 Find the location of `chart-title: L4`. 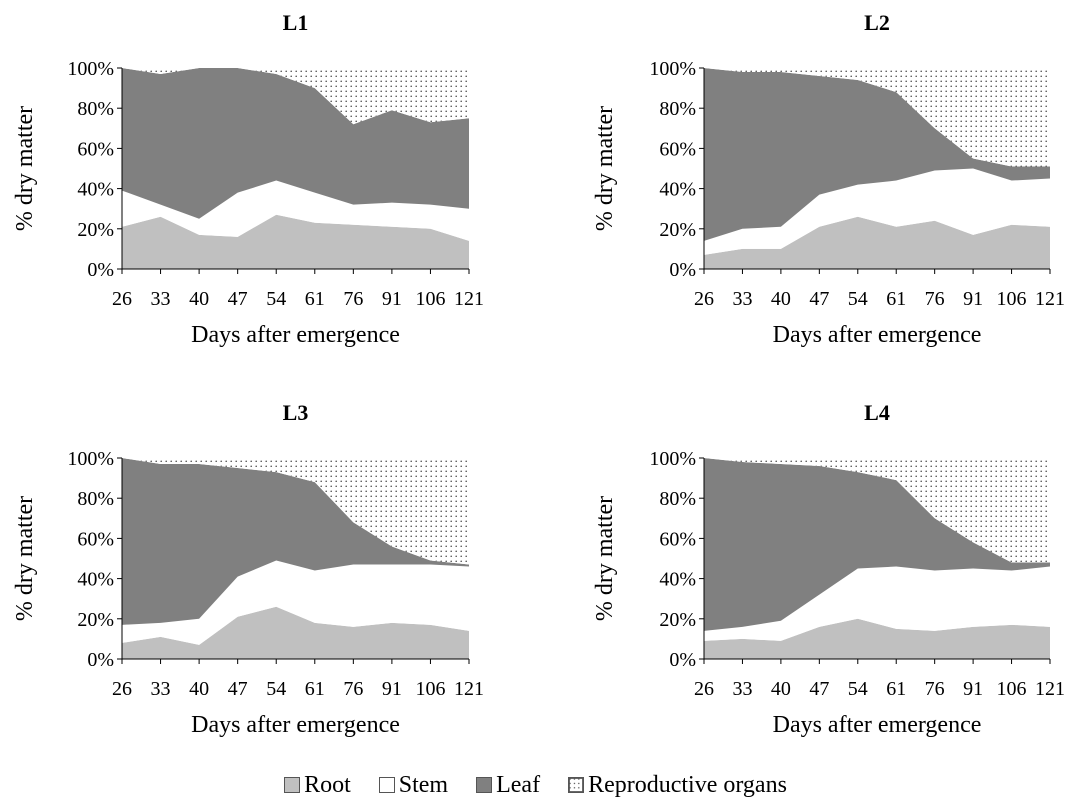

chart-title: L4 is located at coordinates (877, 412).